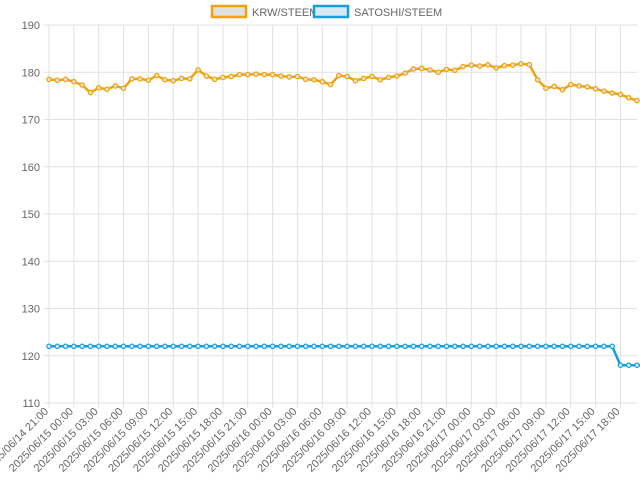  Describe the element at coordinates (331, 11) in the screenshot. I see `legend-swatch` at that location.